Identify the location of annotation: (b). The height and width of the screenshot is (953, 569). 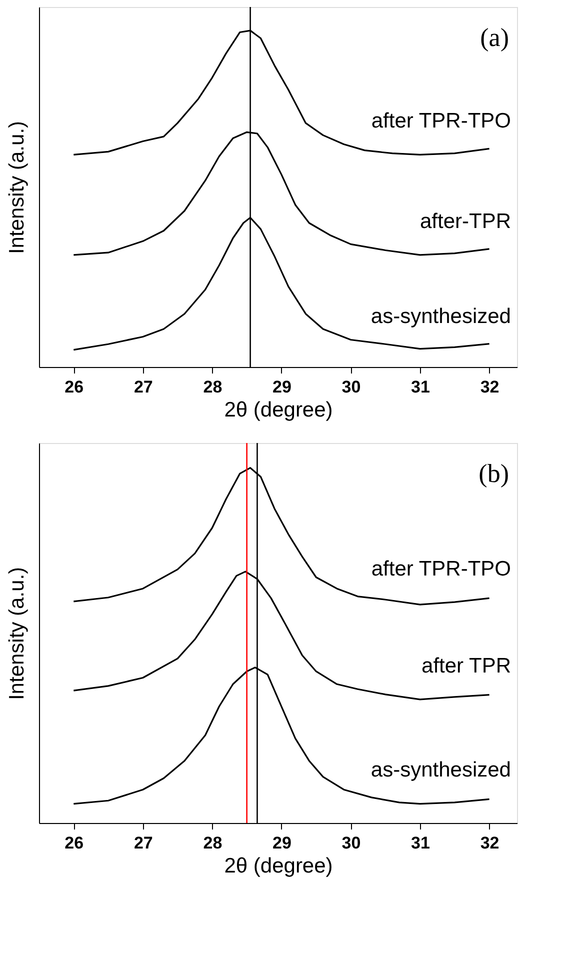
(493, 473).